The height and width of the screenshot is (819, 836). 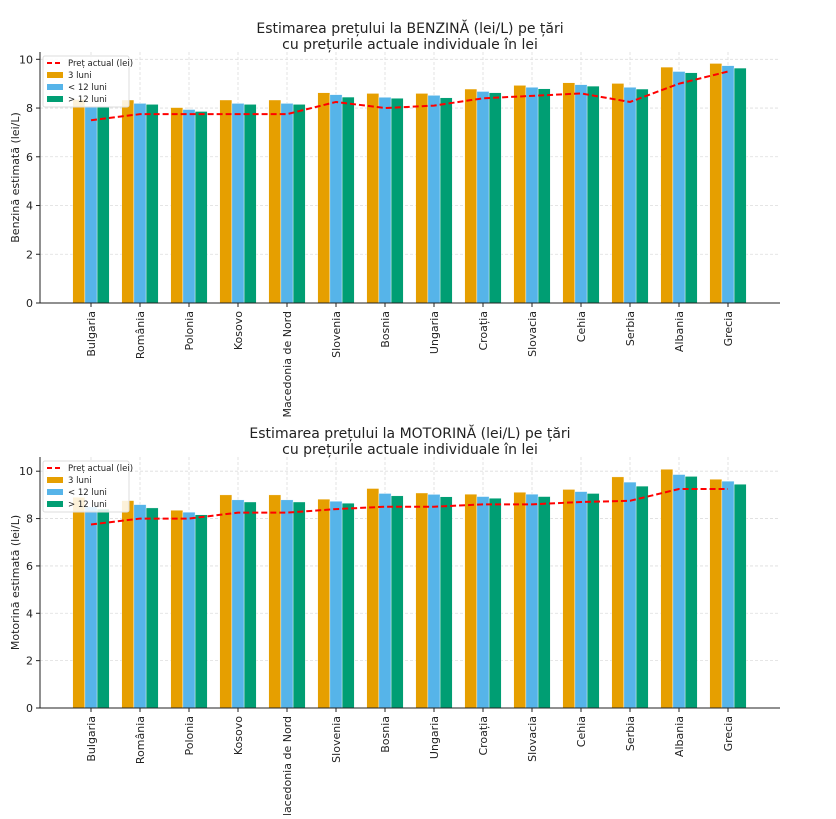 What do you see at coordinates (667, 185) in the screenshot?
I see `bar-3-luni-Albania` at bounding box center [667, 185].